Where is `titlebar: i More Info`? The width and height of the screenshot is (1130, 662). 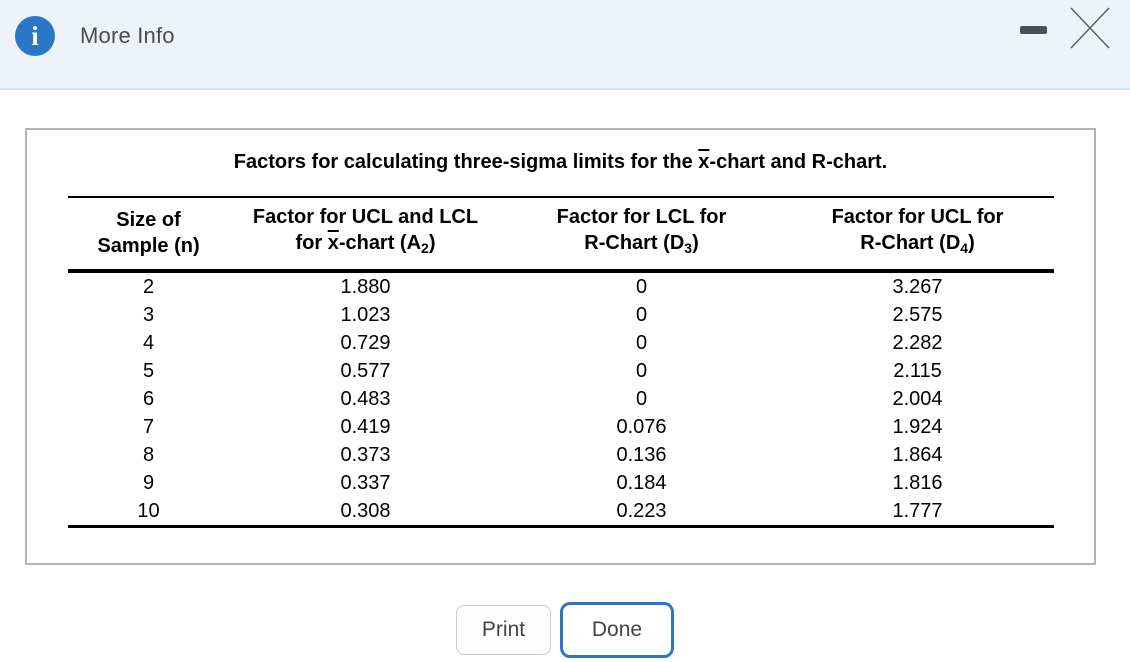 titlebar: i More Info is located at coordinates (565, 45).